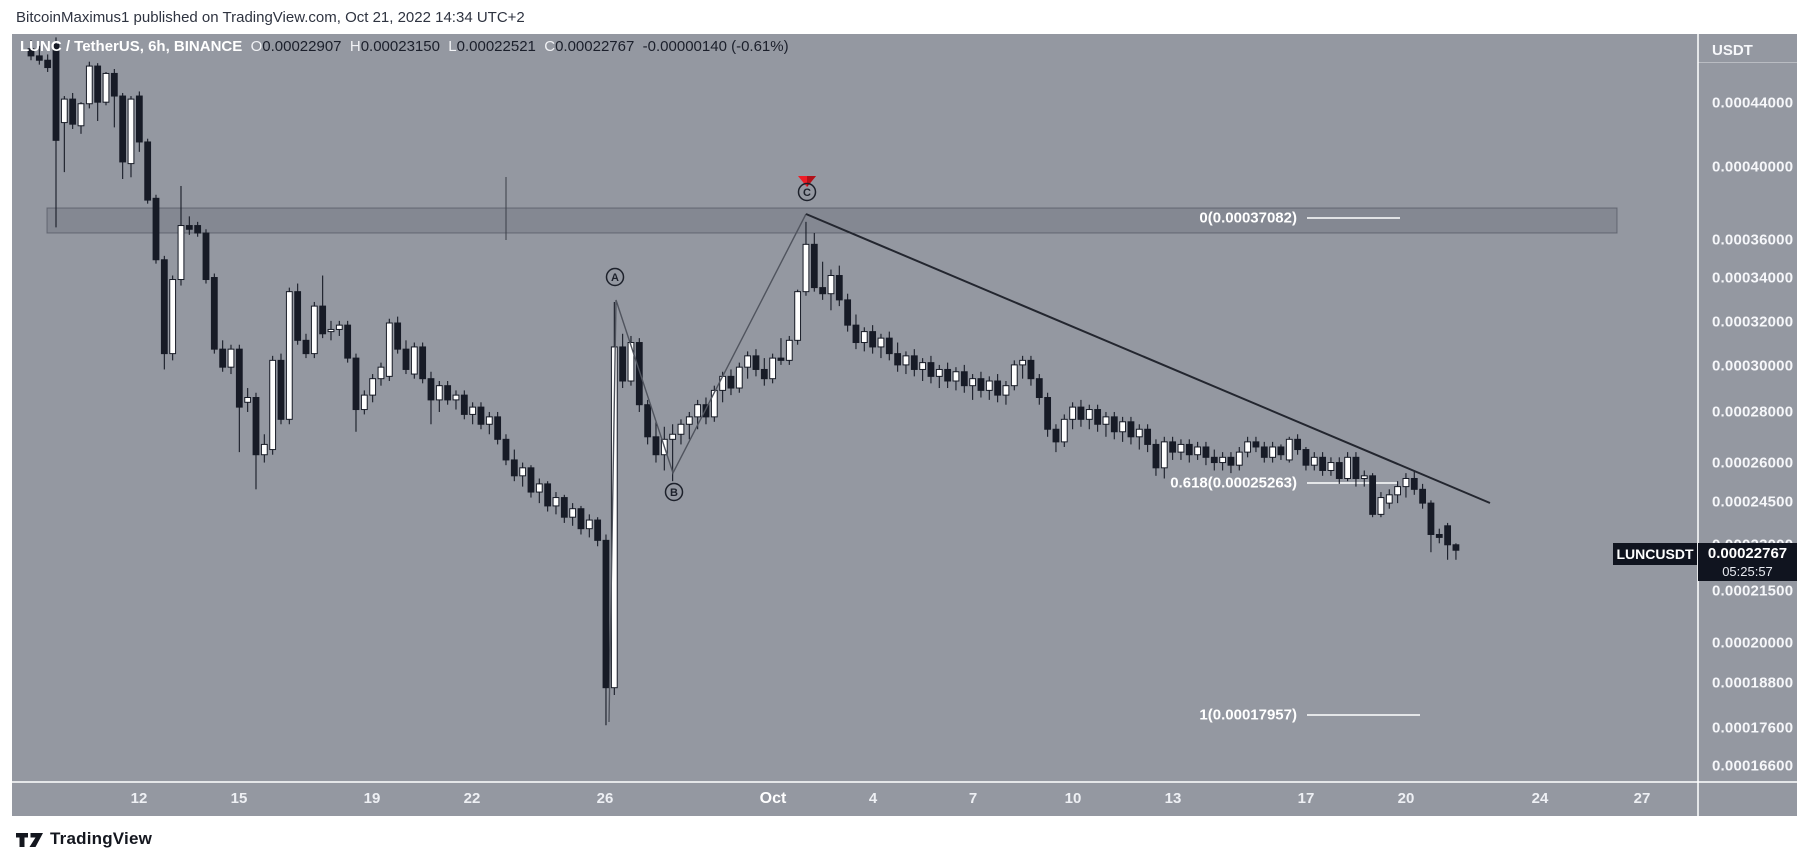 The image size is (1813, 861). What do you see at coordinates (1173, 798) in the screenshot?
I see `time-tick-13: 13` at bounding box center [1173, 798].